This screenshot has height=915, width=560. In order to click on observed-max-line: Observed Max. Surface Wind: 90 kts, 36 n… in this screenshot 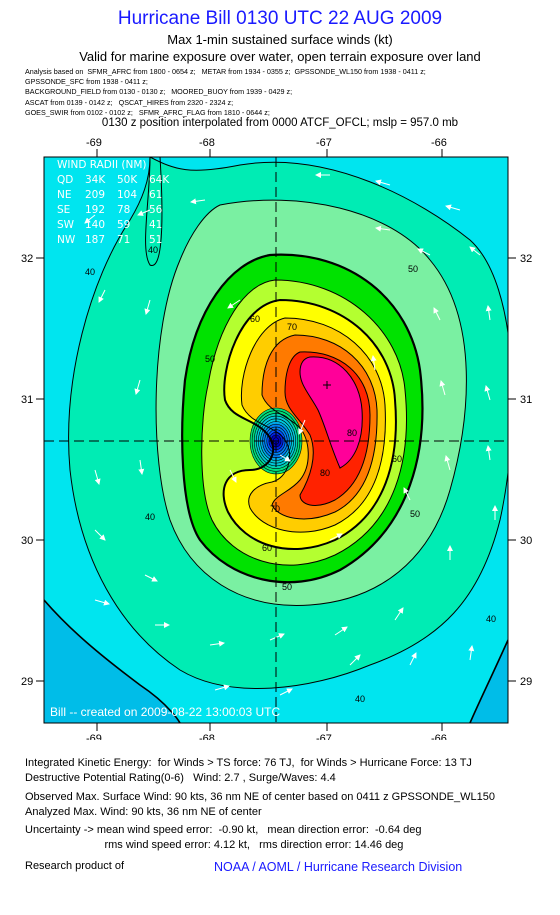, I will do `click(260, 797)`.